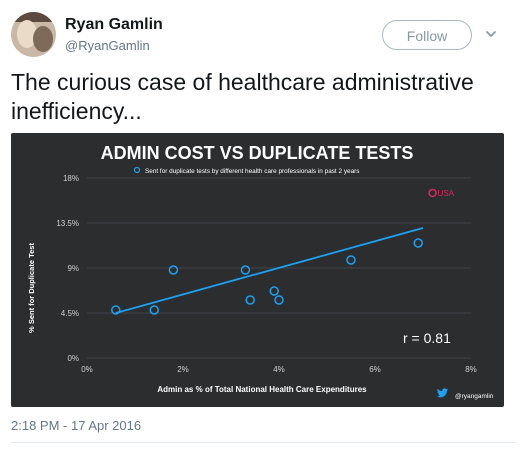 Image resolution: width=532 pixels, height=454 pixels. I want to click on r-annotation: r = 0.81, so click(427, 338).